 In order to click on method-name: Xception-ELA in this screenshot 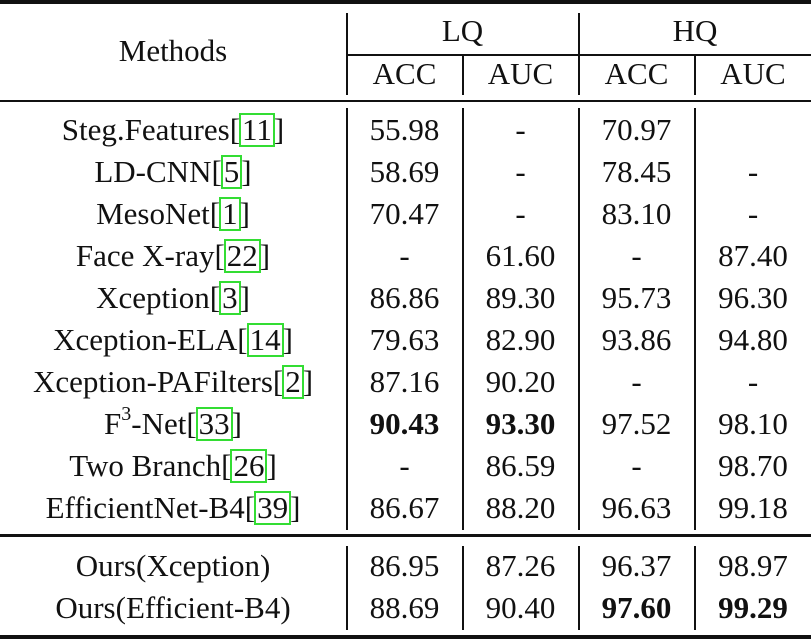, I will do `click(145, 339)`.